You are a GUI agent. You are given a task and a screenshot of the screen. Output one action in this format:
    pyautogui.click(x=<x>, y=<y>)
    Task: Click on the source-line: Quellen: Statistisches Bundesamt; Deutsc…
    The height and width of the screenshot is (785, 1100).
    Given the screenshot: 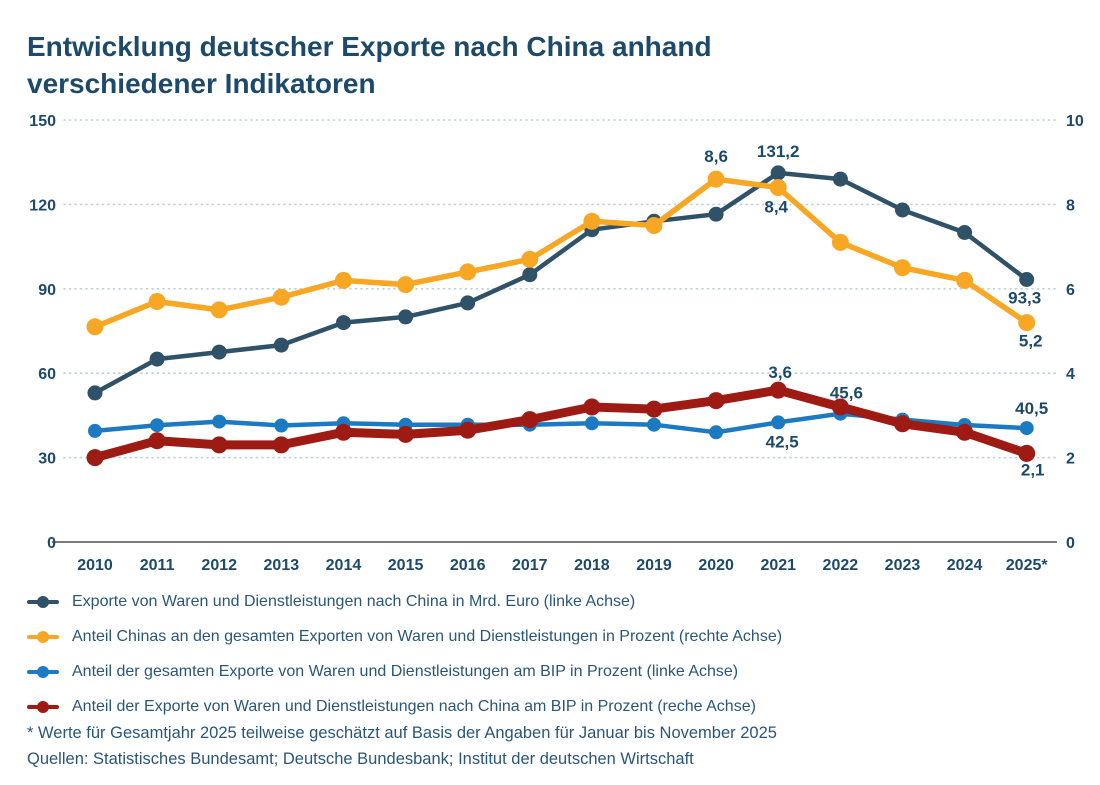 What is the action you would take?
    pyautogui.click(x=360, y=759)
    